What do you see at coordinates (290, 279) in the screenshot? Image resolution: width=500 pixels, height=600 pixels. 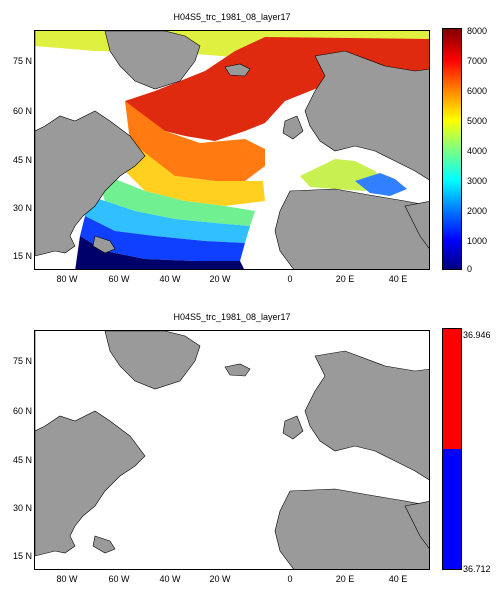 I see `lon-label-0: 0` at bounding box center [290, 279].